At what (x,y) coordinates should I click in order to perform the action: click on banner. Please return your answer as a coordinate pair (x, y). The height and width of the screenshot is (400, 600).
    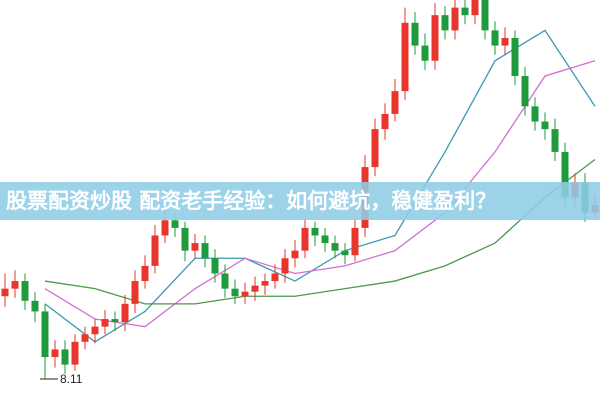
    Looking at the image, I should click on (300, 201).